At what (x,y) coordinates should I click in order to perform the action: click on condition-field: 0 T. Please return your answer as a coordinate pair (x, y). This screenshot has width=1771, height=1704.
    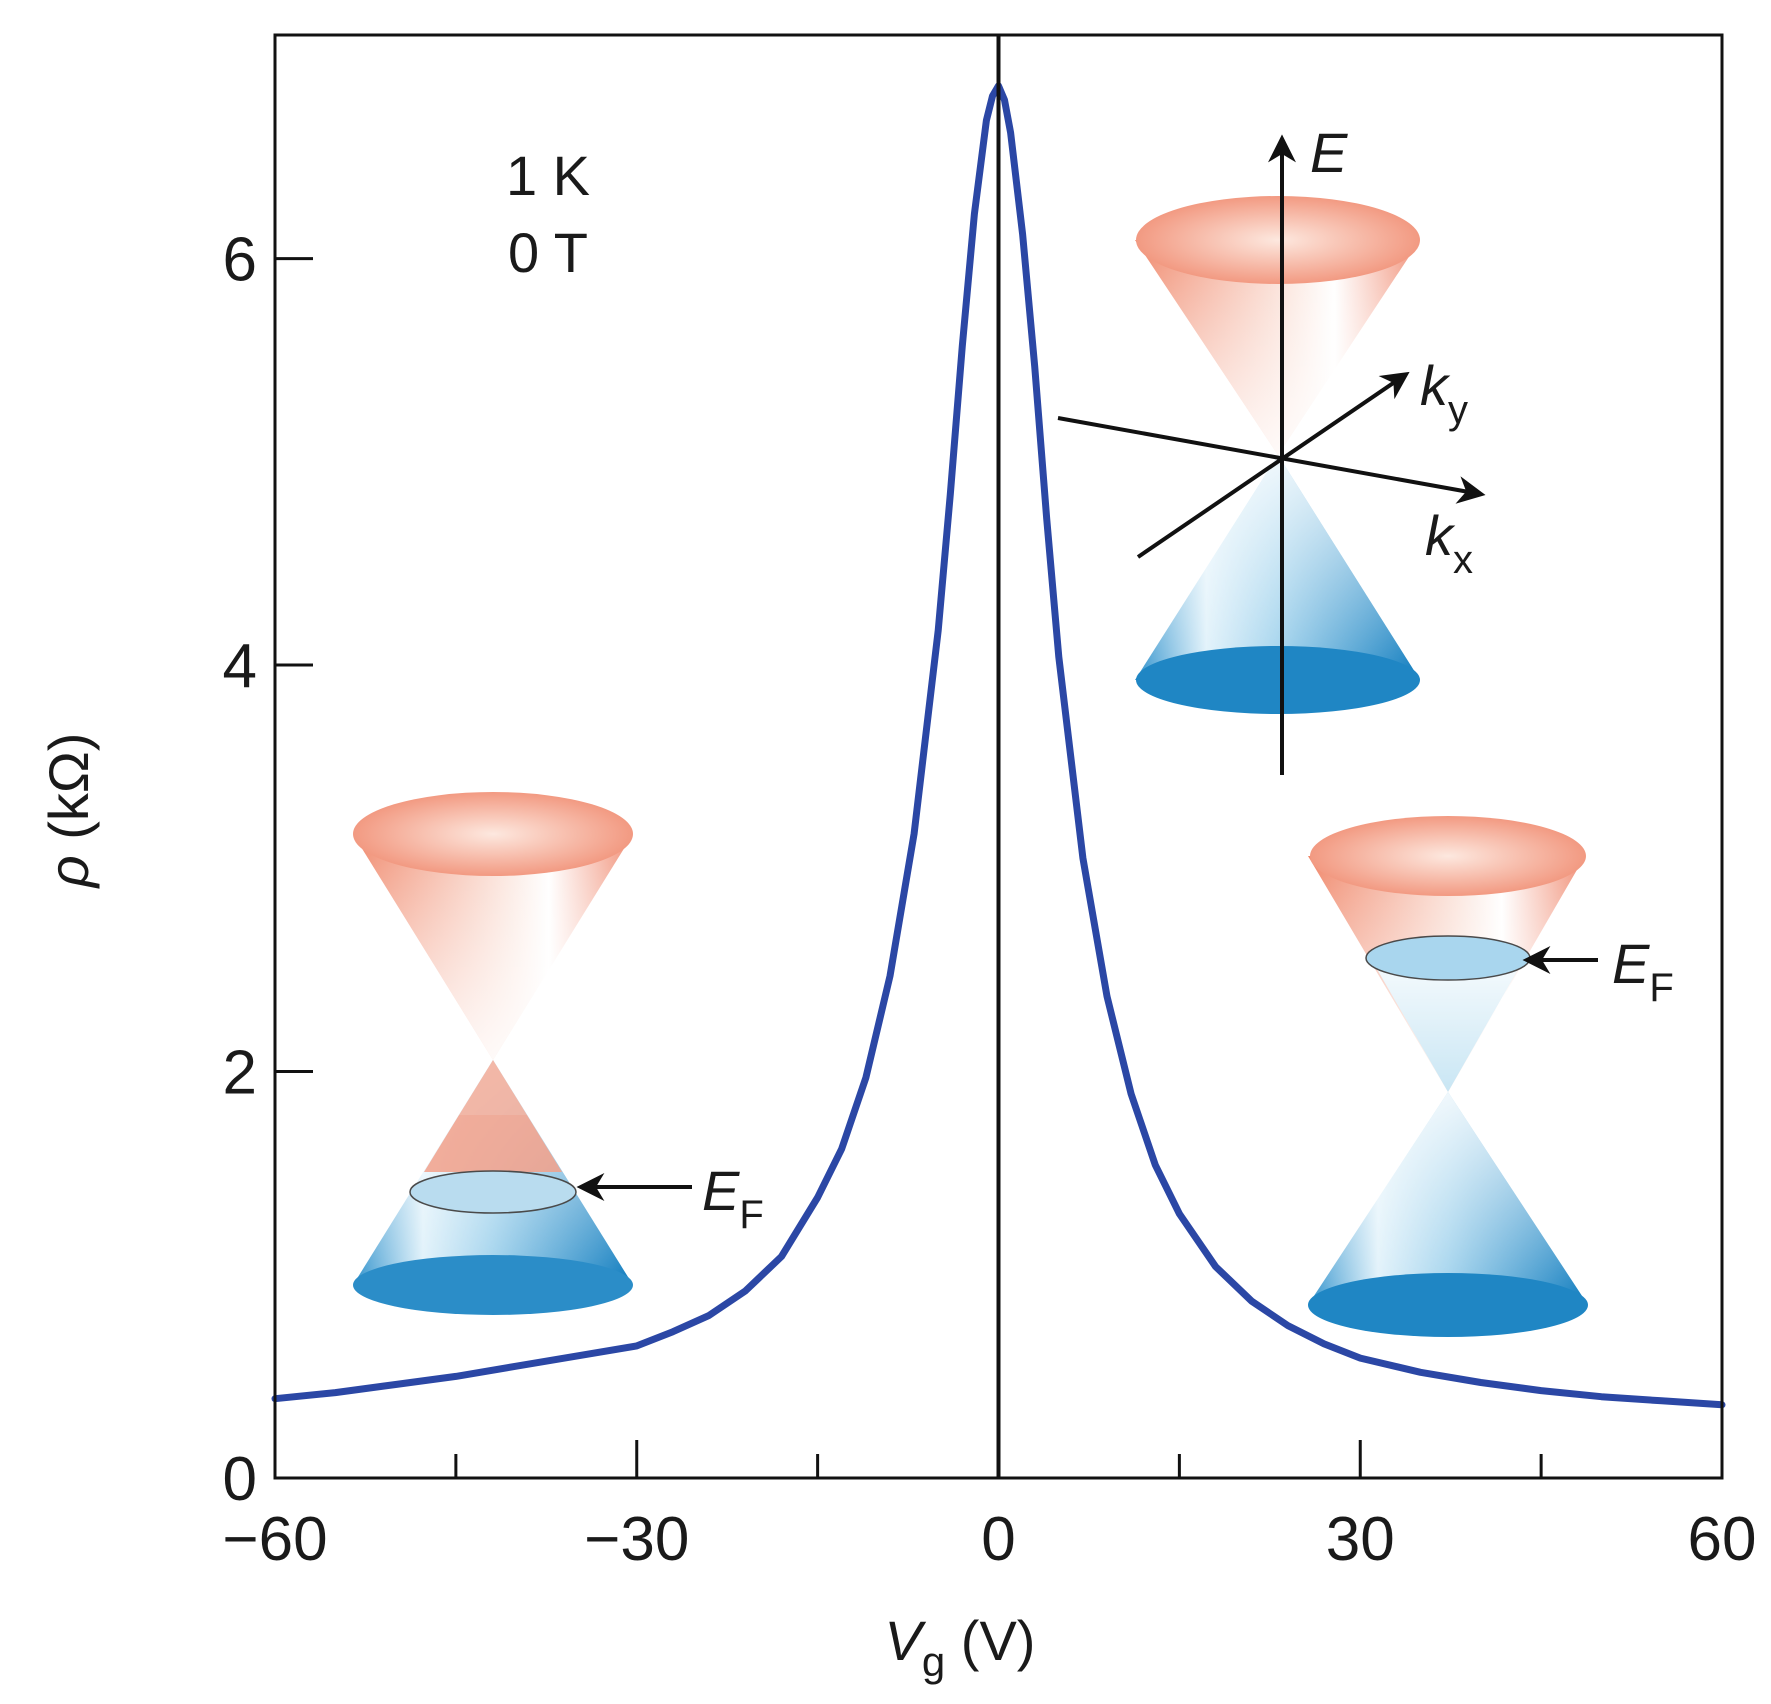
    Looking at the image, I should click on (548, 252).